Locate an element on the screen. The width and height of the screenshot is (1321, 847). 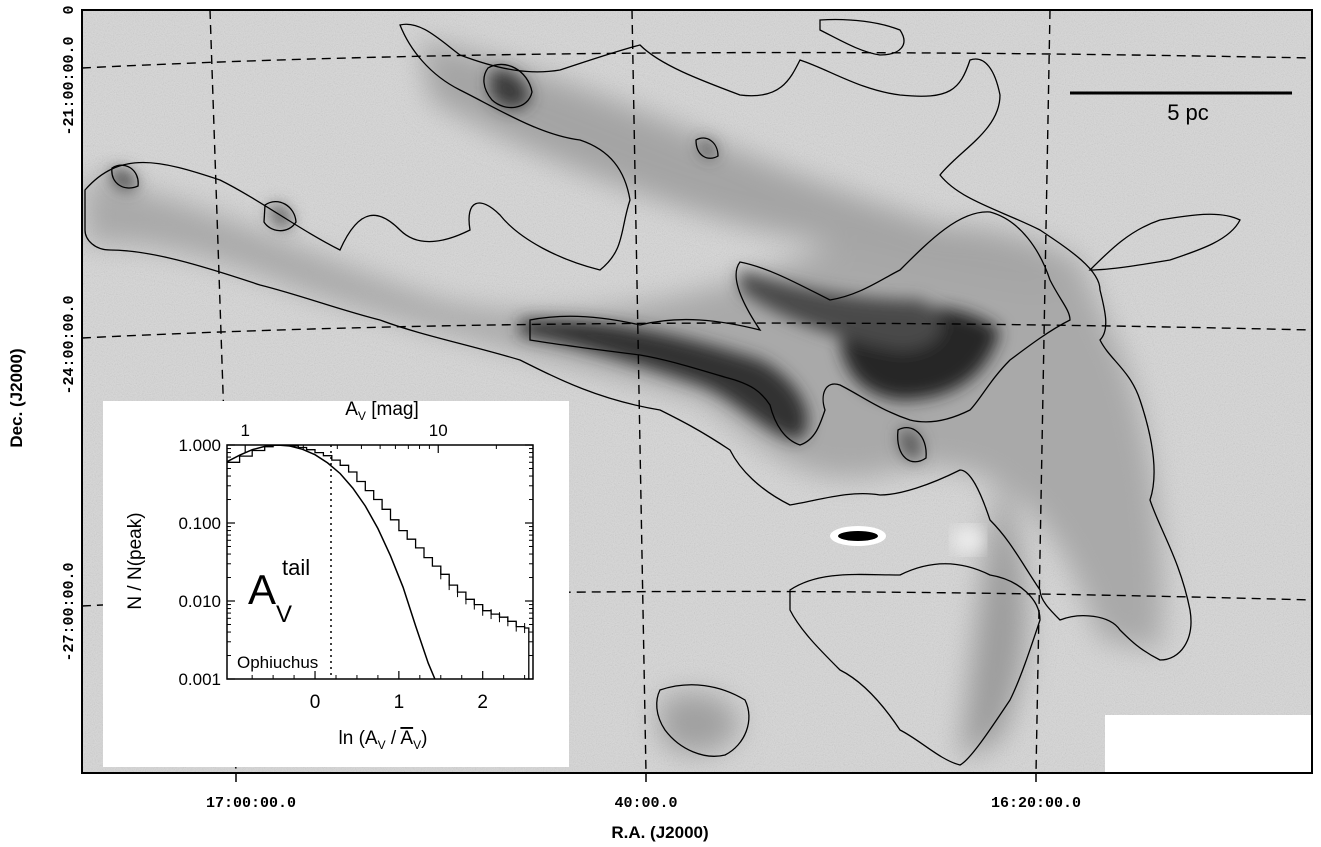
av-tail-main: A is located at coordinates (262, 589).